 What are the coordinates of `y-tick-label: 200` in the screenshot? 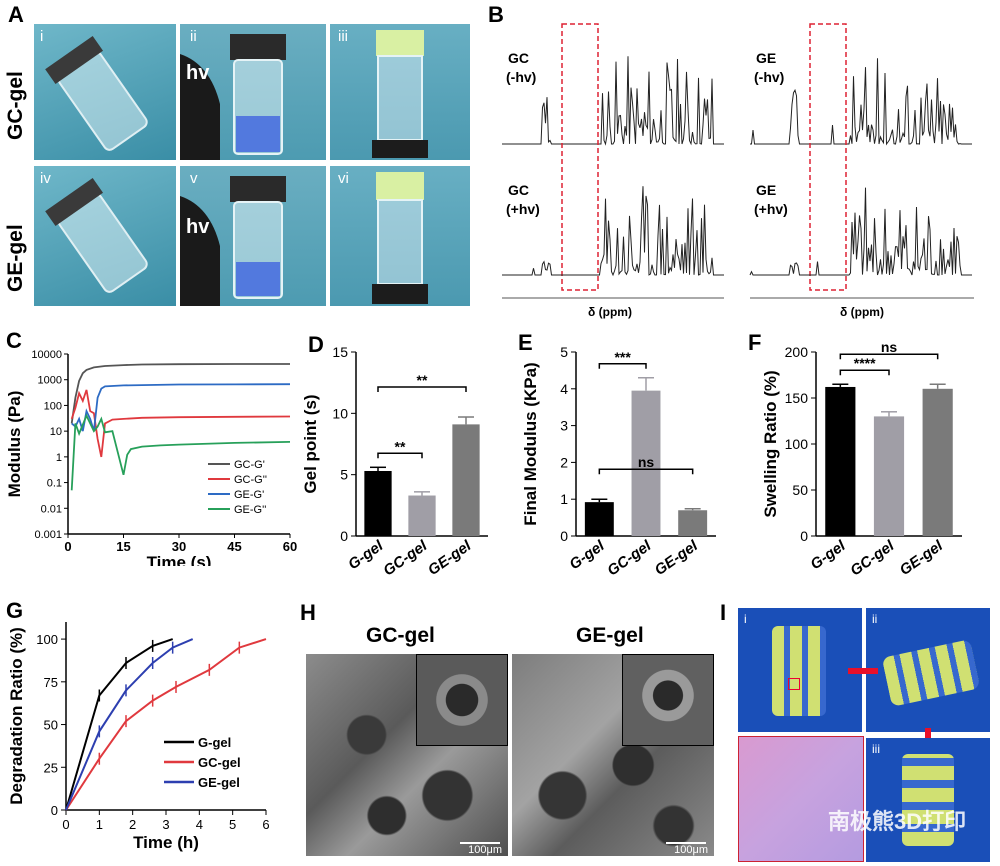 It's located at (797, 352).